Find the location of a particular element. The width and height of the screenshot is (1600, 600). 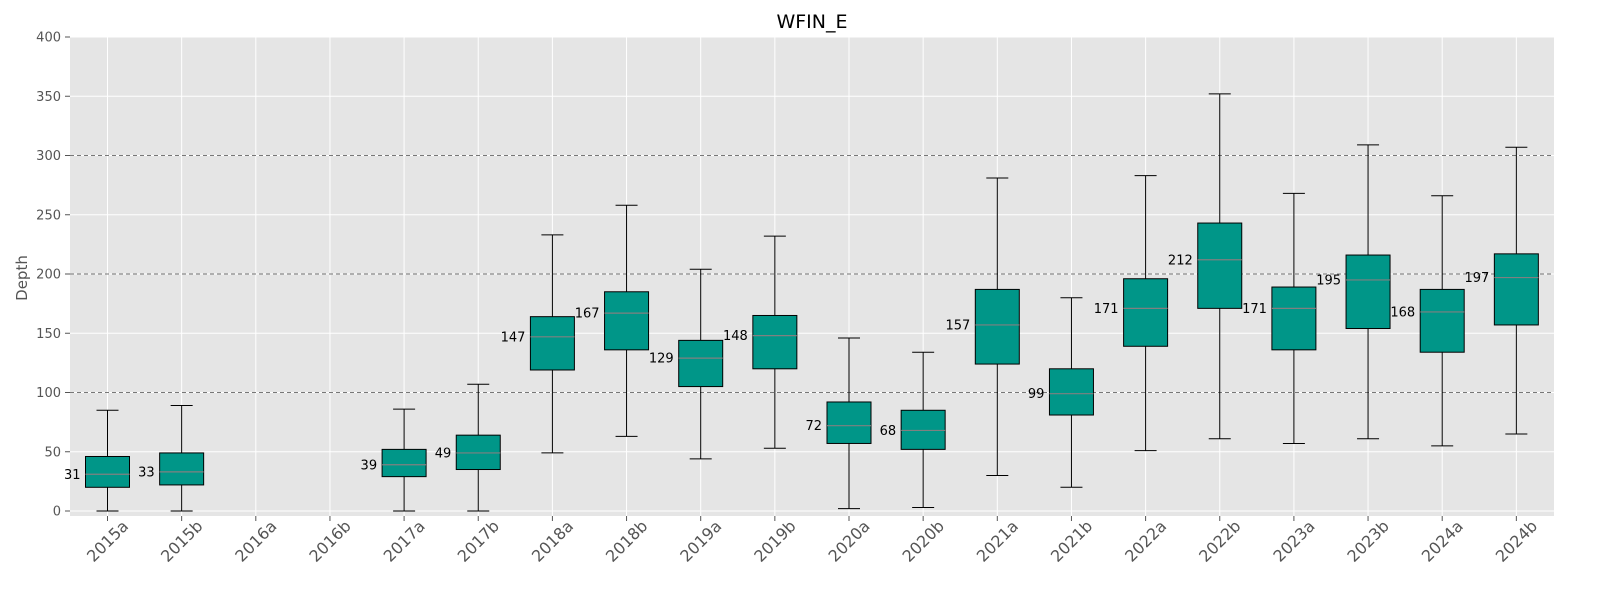

median-label: 72 is located at coordinates (813, 426).